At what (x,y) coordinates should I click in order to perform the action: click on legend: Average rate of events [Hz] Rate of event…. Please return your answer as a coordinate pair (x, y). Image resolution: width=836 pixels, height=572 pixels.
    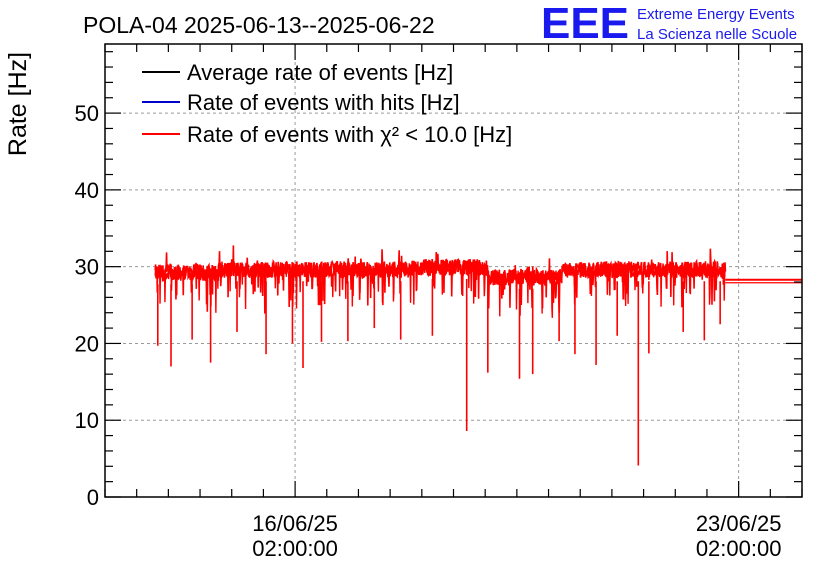
    Looking at the image, I should click on (327, 103).